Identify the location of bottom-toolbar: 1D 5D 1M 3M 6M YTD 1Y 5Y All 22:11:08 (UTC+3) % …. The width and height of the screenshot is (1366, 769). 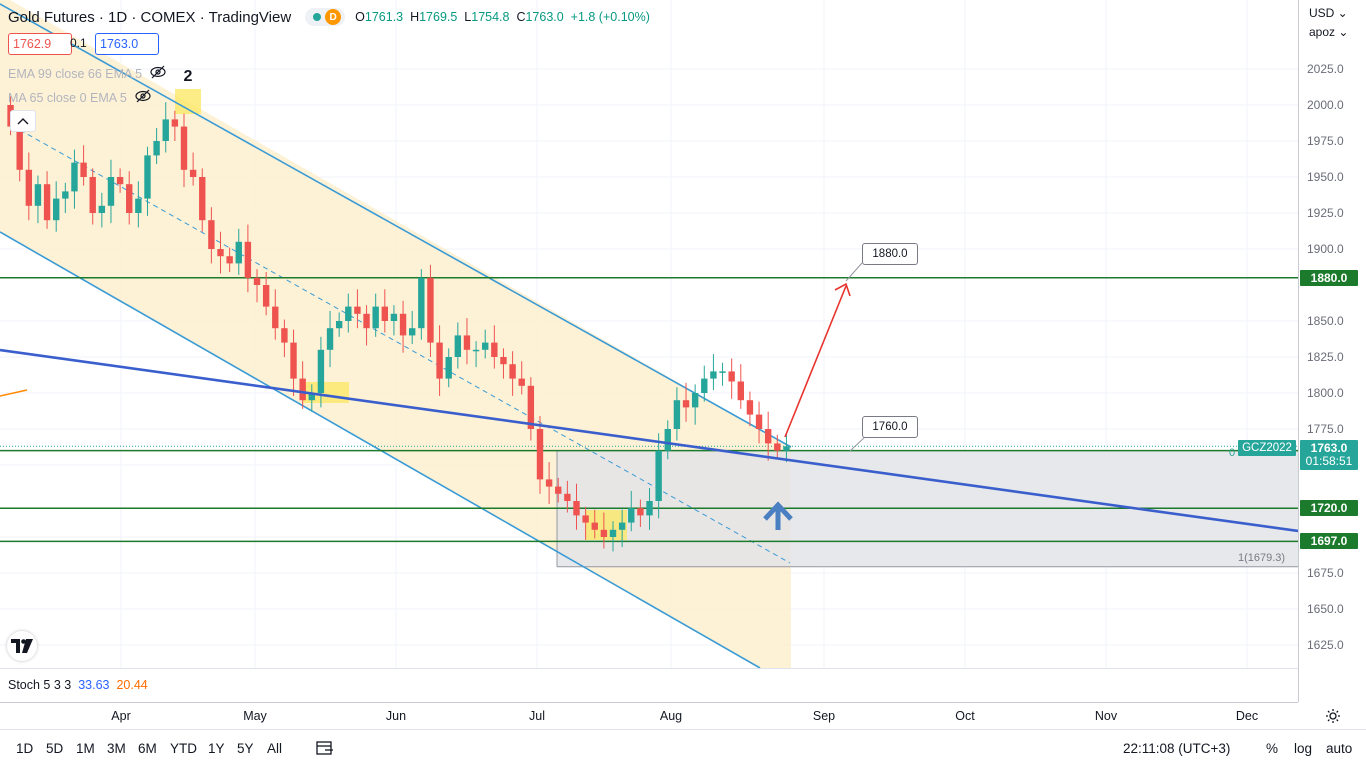
(683, 749).